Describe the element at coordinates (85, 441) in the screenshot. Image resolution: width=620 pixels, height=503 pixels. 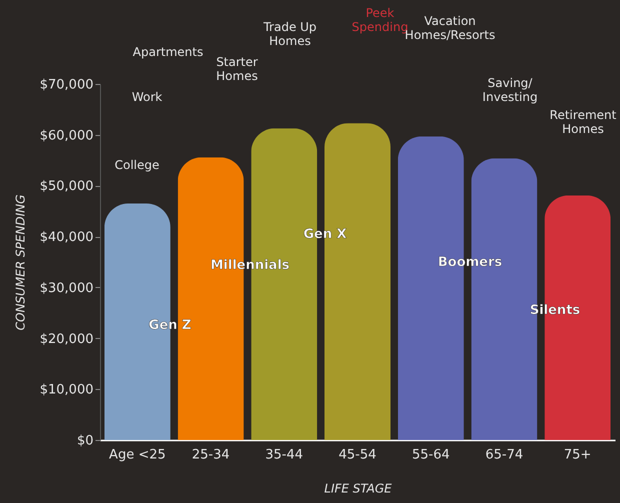
I see `y-tick-label: $0` at that location.